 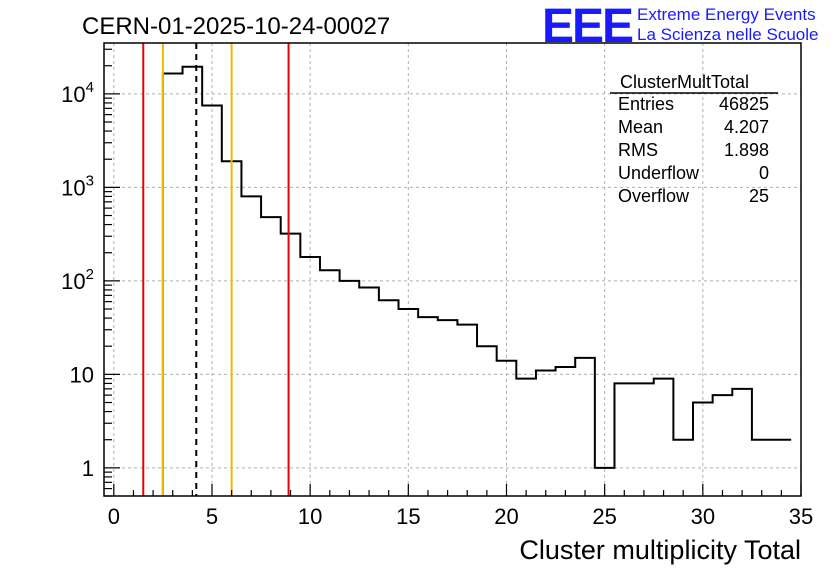 What do you see at coordinates (660, 550) in the screenshot?
I see `x-axis-title: Cluster multiplicity Total` at bounding box center [660, 550].